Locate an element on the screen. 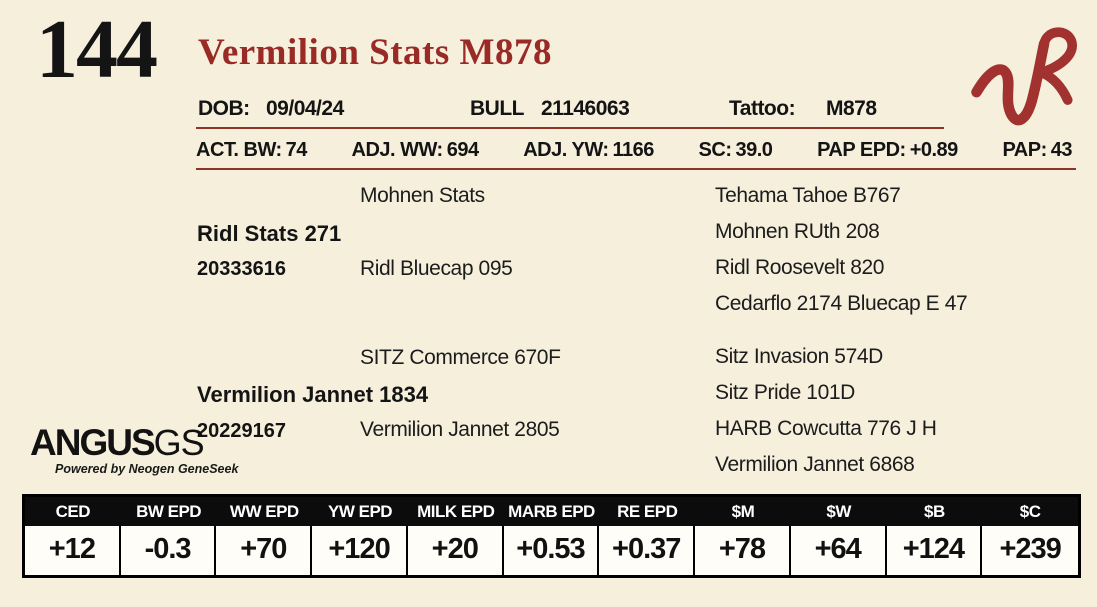  epd-value-dw: +64 is located at coordinates (838, 550).